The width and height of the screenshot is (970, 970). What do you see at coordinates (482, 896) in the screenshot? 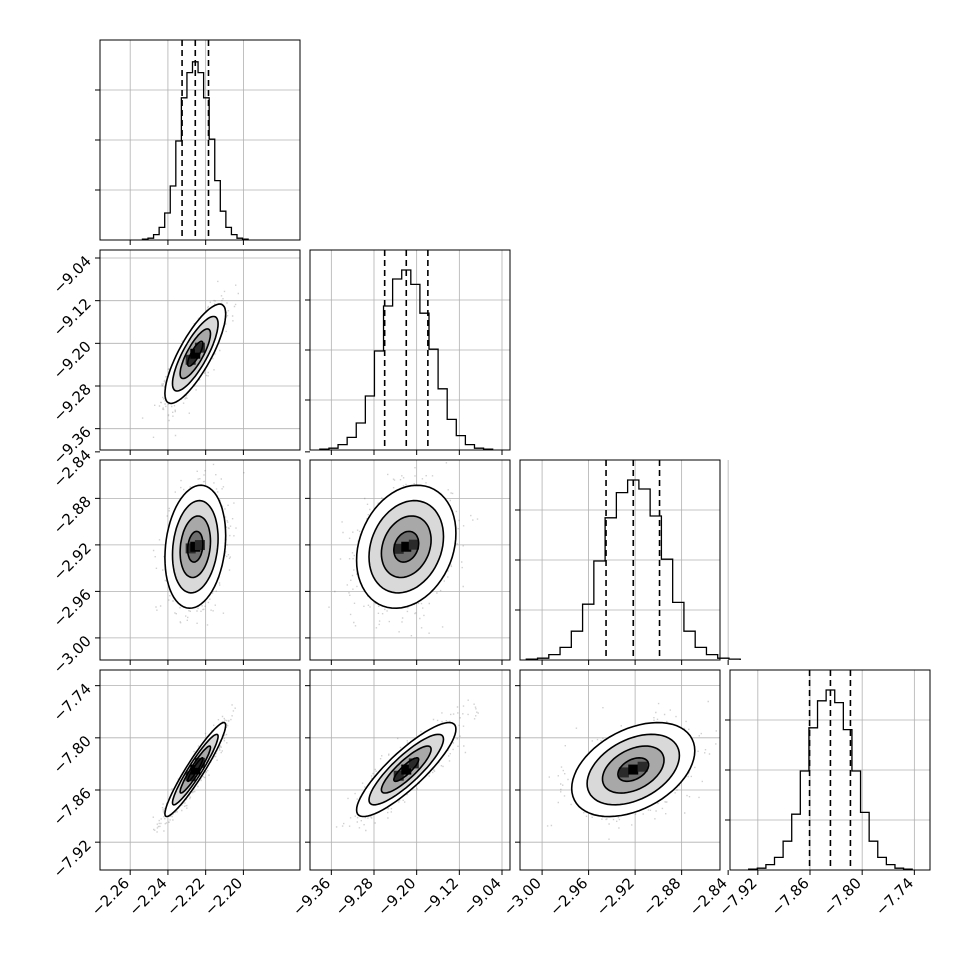
I see `x-tick-label: −9.04` at bounding box center [482, 896].